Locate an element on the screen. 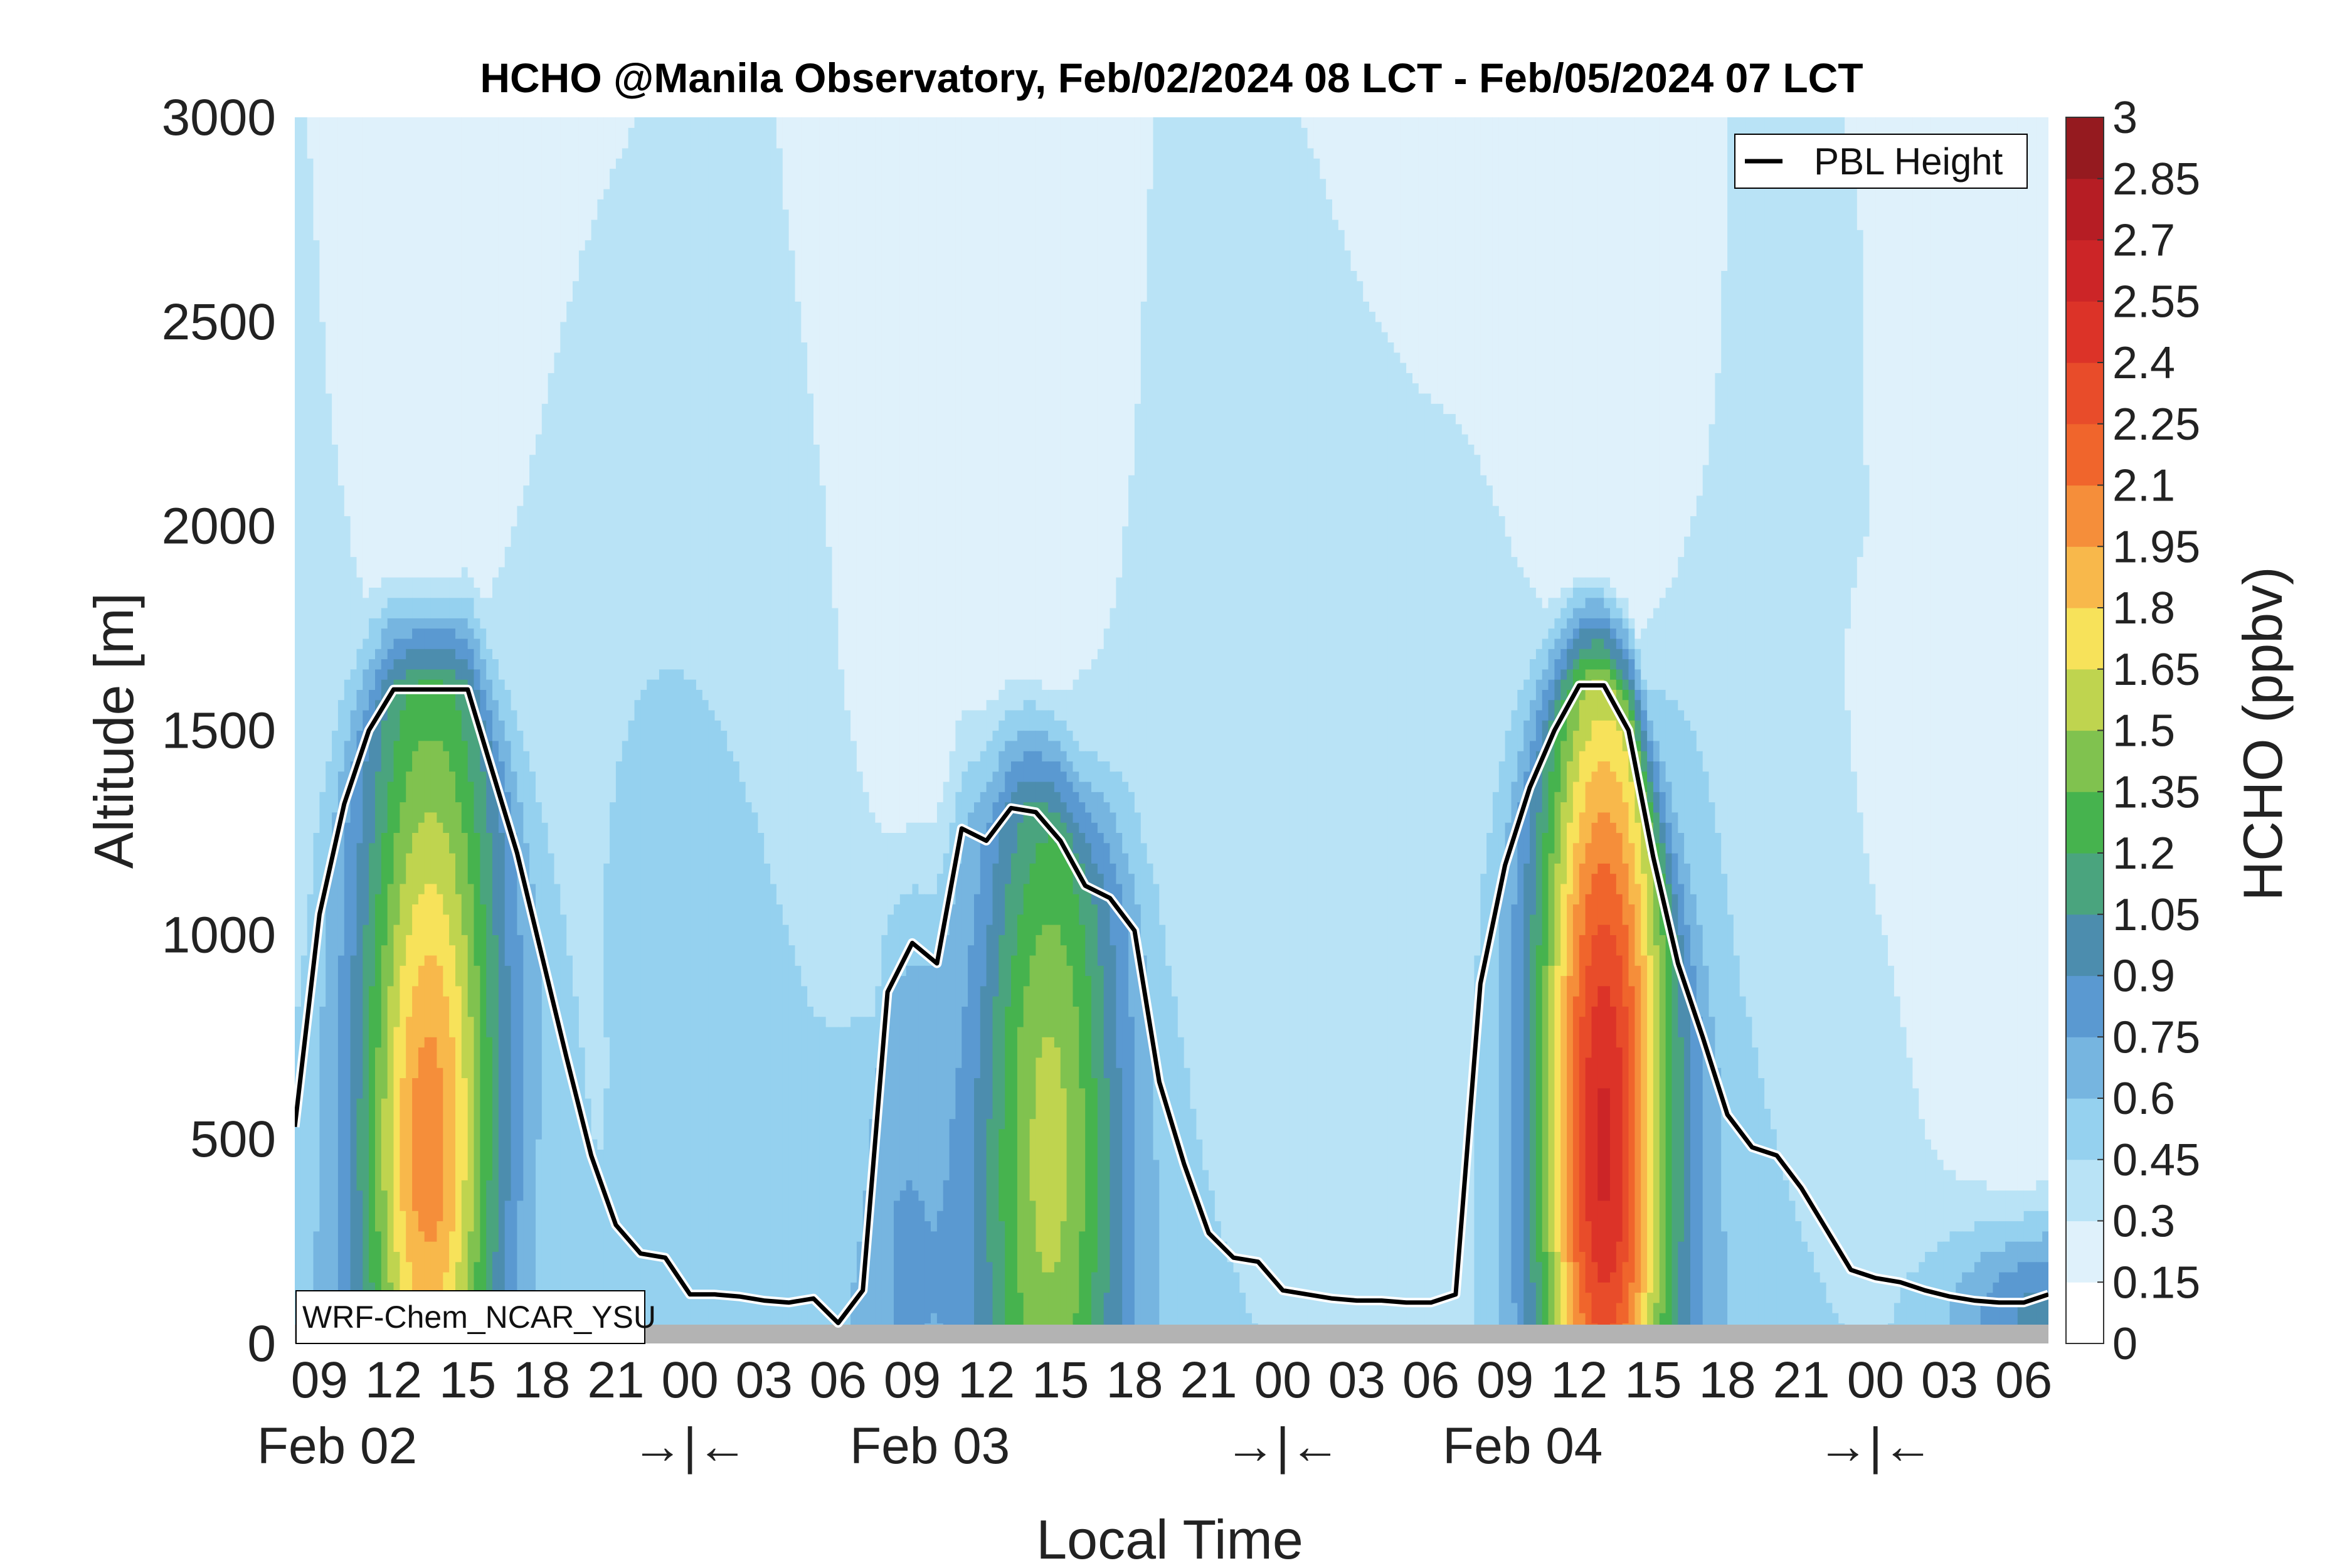 This screenshot has height=1568, width=2352. x-tick-label: 15 is located at coordinates (1060, 1380).